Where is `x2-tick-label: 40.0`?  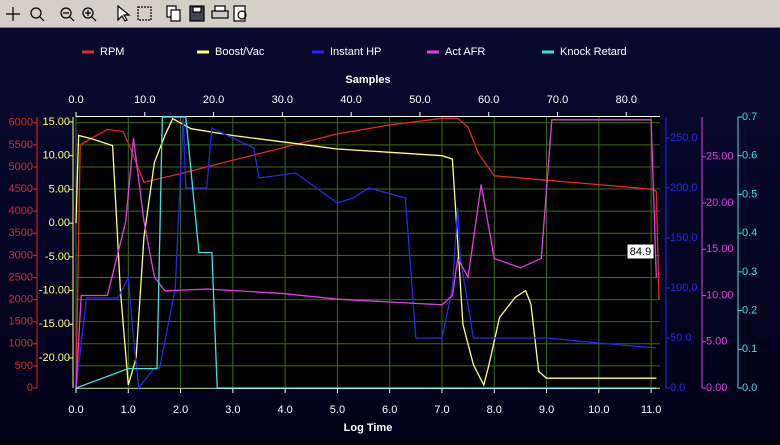 x2-tick-label: 40.0 is located at coordinates (350, 100).